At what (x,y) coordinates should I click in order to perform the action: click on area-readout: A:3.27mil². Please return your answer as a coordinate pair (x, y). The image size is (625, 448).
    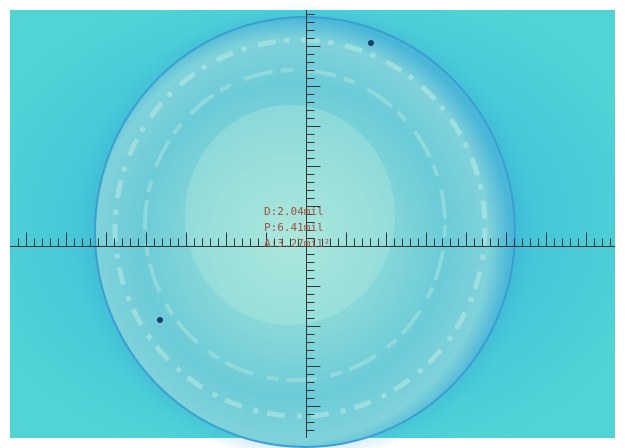
    Looking at the image, I should click on (297, 243).